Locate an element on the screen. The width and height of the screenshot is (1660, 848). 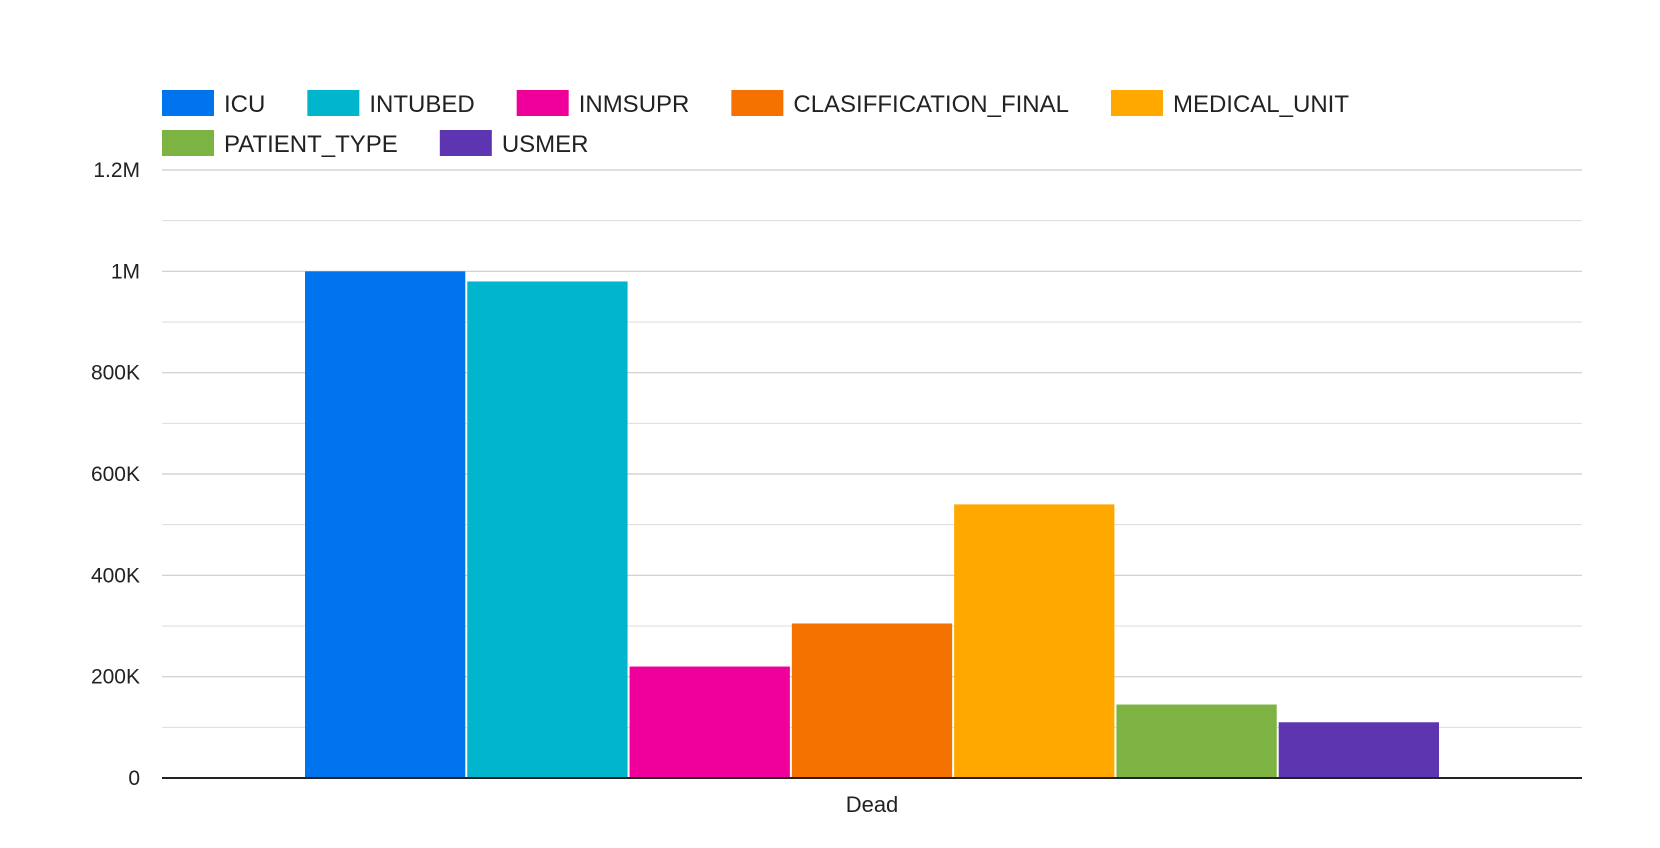
legend-item-patient-type: PATIENT_TYPE is located at coordinates (280, 144).